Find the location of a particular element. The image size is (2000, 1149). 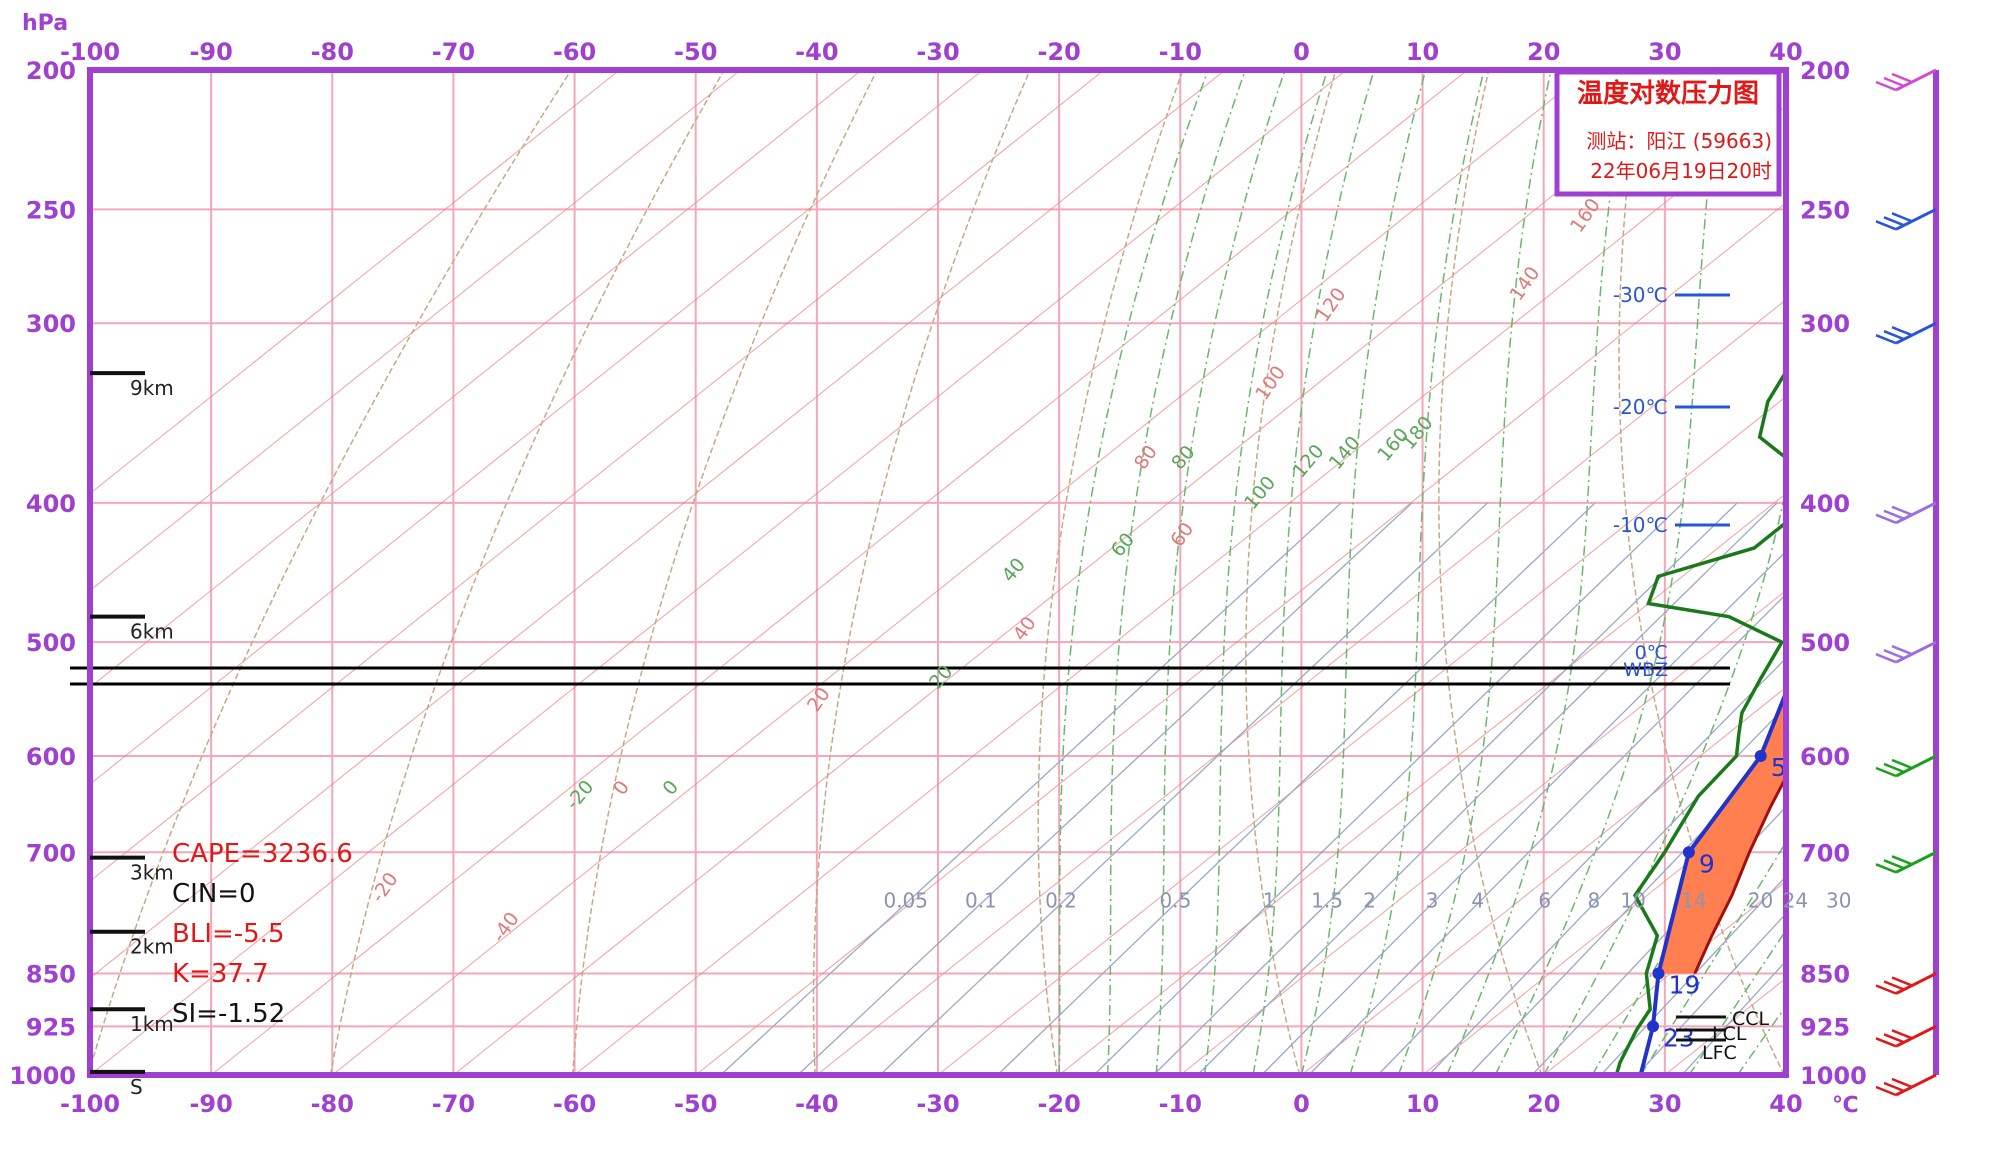

x-tick-label-bottom: -80 is located at coordinates (332, 1104).